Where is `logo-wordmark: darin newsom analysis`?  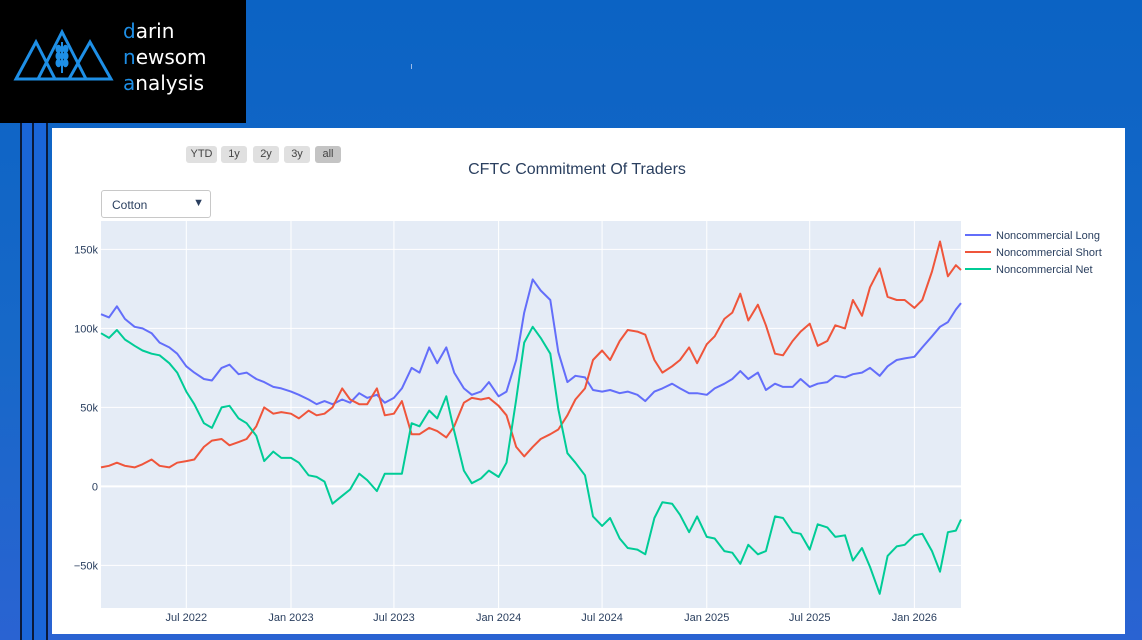 logo-wordmark: darin newsom analysis is located at coordinates (165, 57).